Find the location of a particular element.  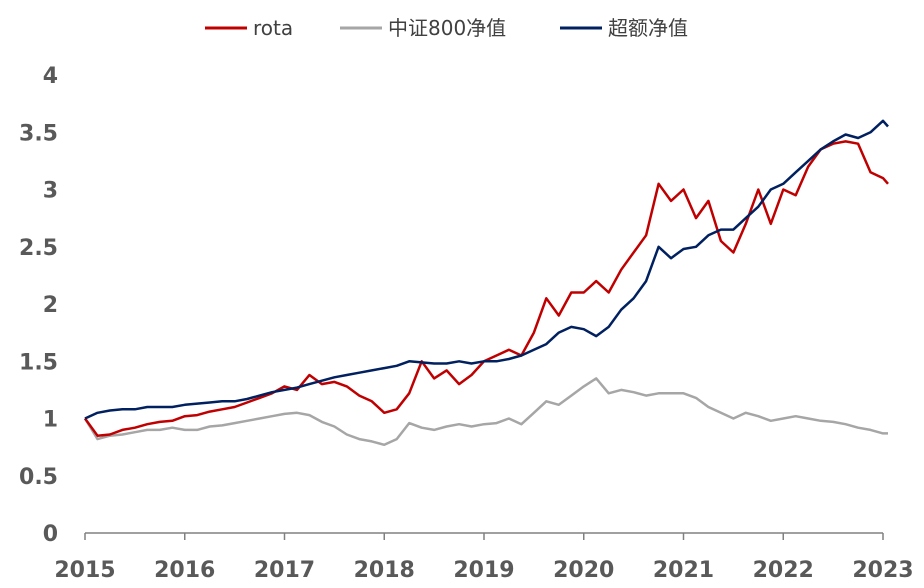

legend-label: 超额净值 is located at coordinates (648, 28).